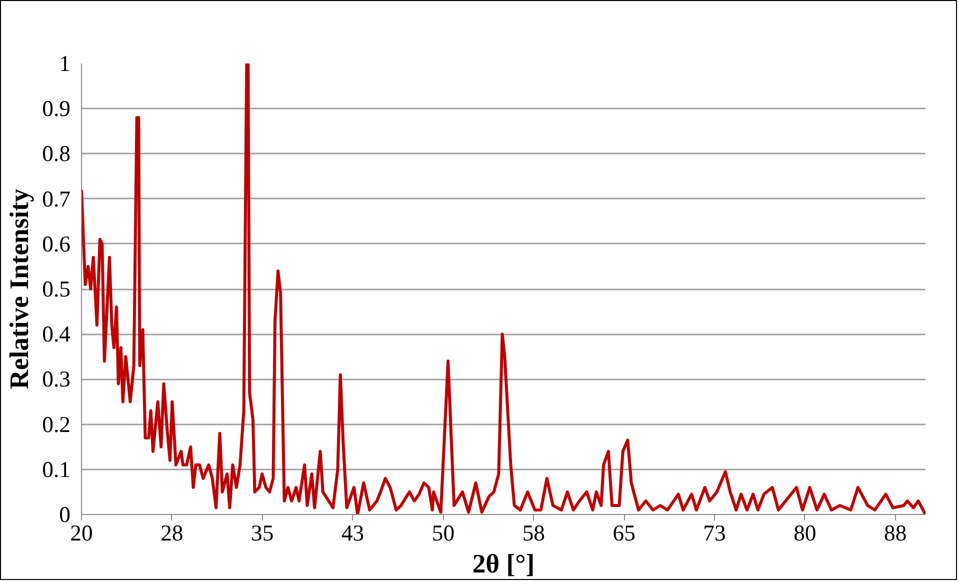  I want to click on y-tick-label: 0.9, so click(56, 109).